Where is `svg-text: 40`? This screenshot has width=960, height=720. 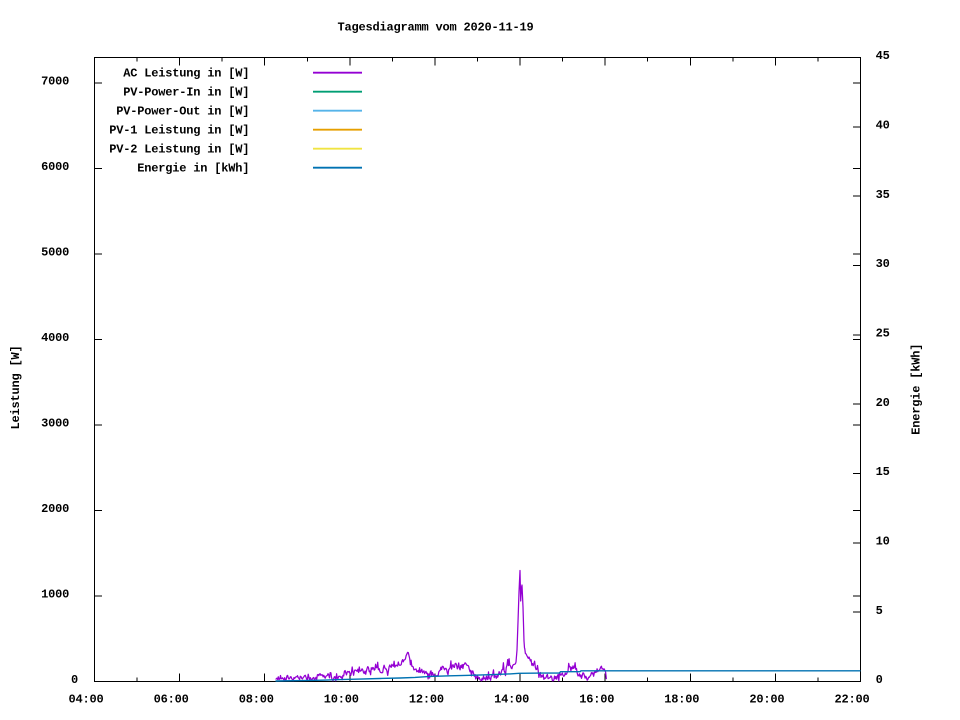
svg-text: 40 is located at coordinates (883, 126).